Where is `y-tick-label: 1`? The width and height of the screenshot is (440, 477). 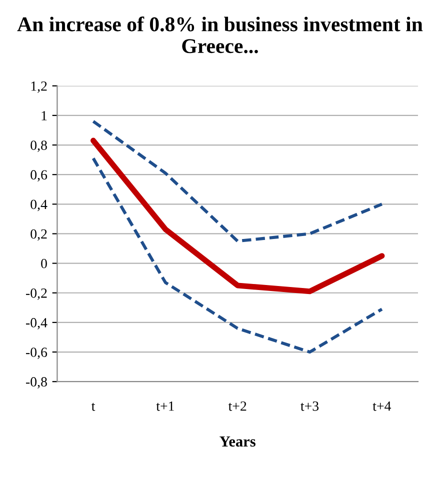
y-tick-label: 1 is located at coordinates (44, 115).